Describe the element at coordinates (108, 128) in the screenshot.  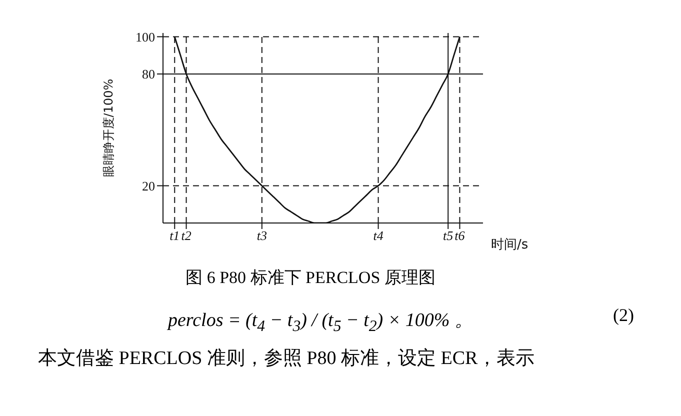
I see `y-axis-title: 眼睛睁开度/100%` at that location.